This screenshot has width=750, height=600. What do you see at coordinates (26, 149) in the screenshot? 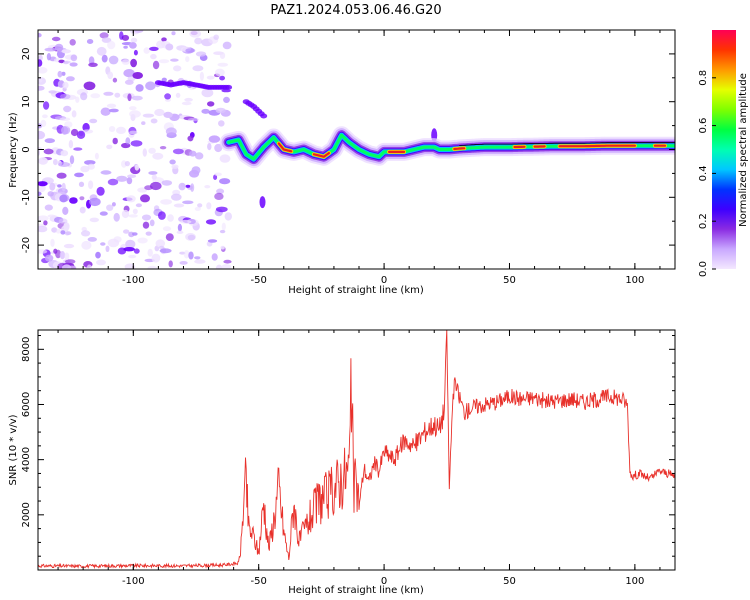
I see `y-tick-label: 0` at bounding box center [26, 149].